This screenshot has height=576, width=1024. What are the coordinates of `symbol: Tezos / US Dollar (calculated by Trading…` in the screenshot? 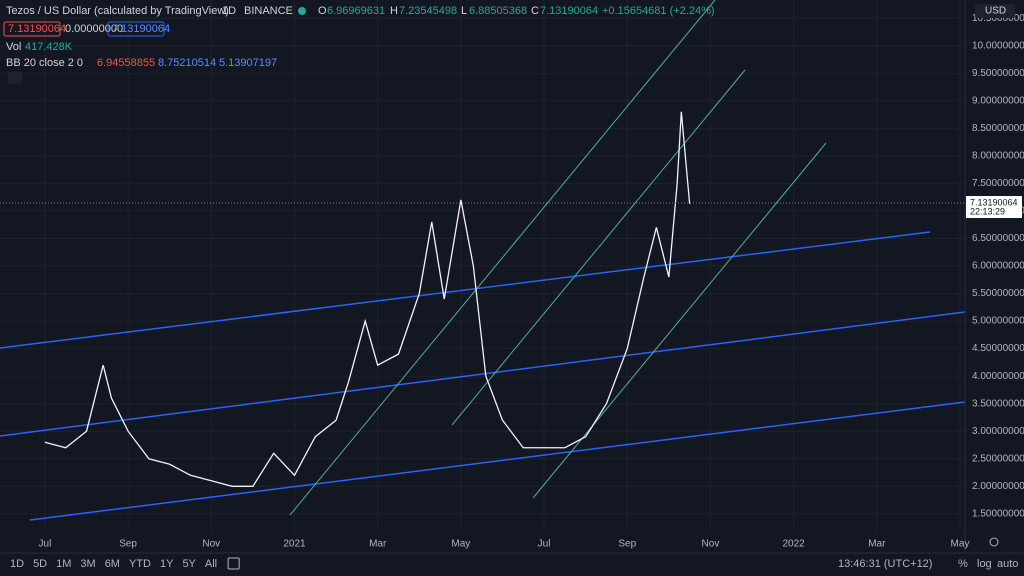 It's located at (117, 11).